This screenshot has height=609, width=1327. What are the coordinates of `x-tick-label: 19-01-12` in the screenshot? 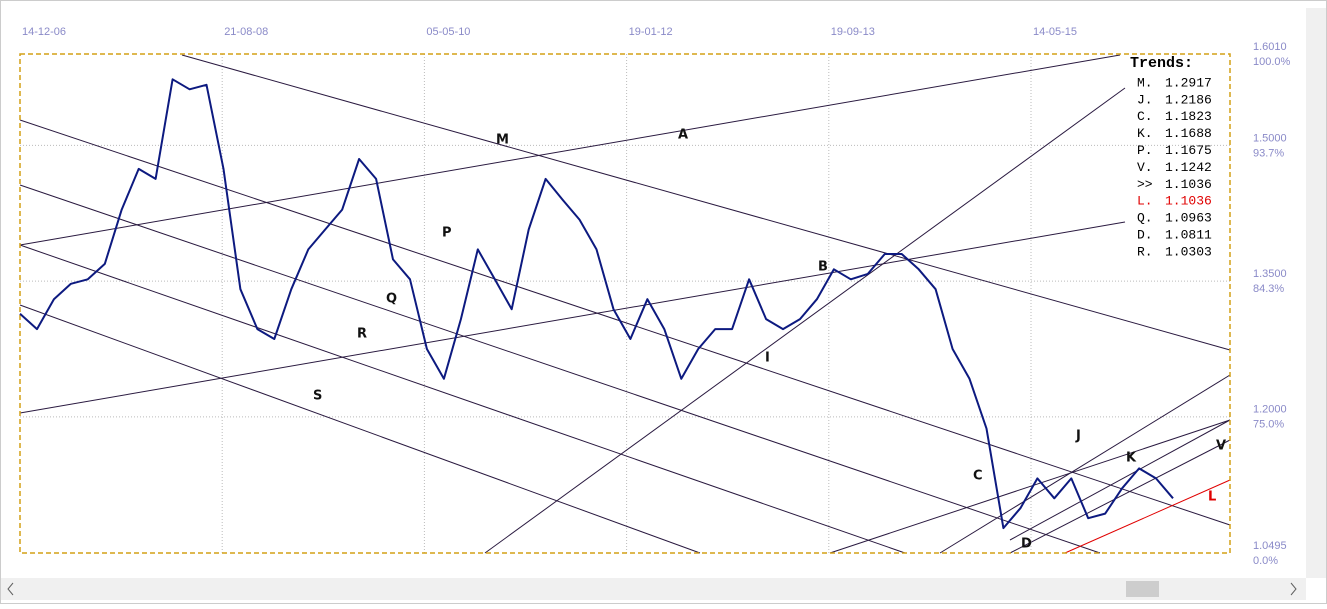 It's located at (651, 32).